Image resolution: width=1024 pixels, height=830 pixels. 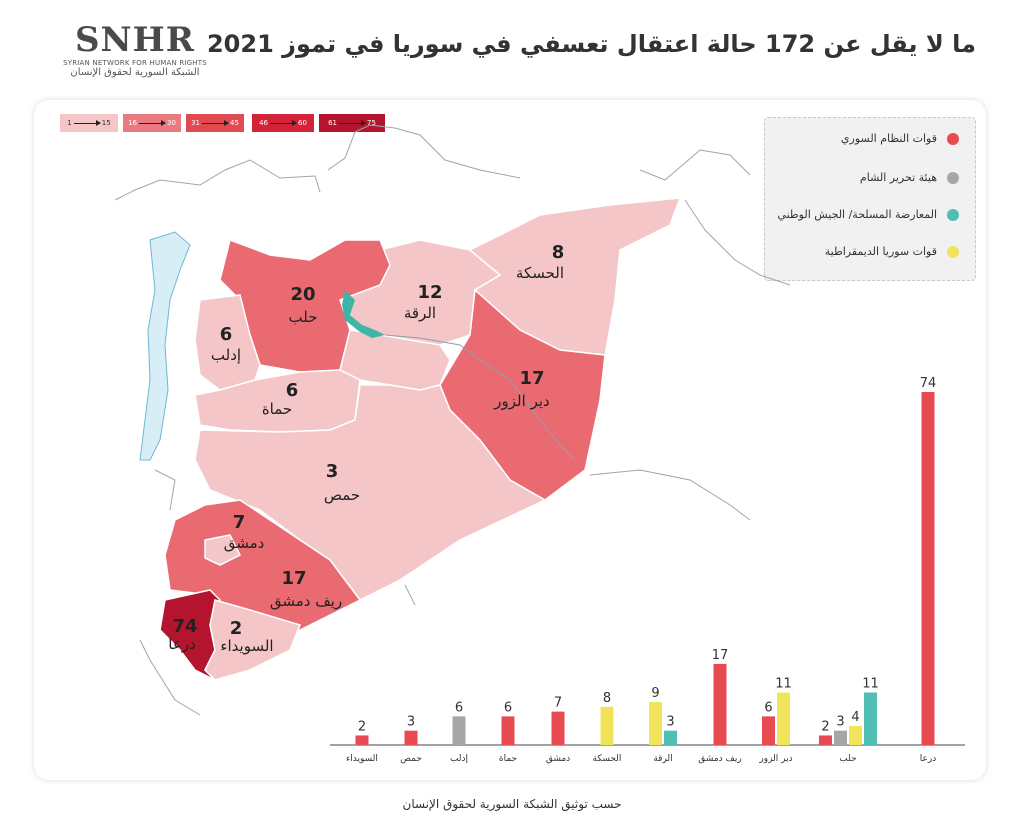 I want to click on category-label: درعا, so click(x=928, y=759).